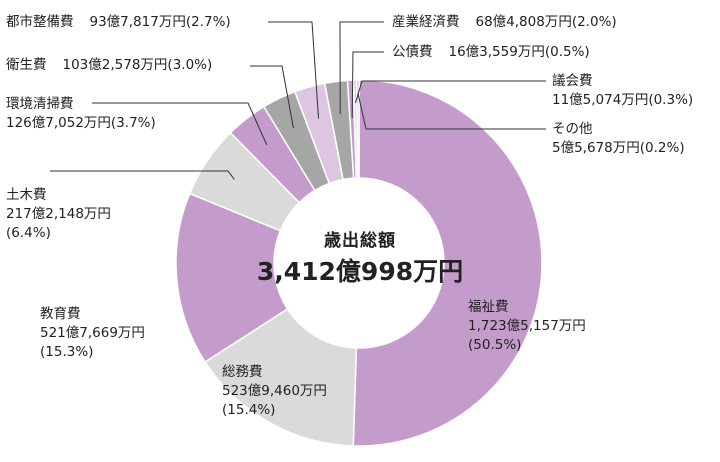  Describe the element at coordinates (360, 241) in the screenshot. I see `center-title: 歳出総額` at that location.